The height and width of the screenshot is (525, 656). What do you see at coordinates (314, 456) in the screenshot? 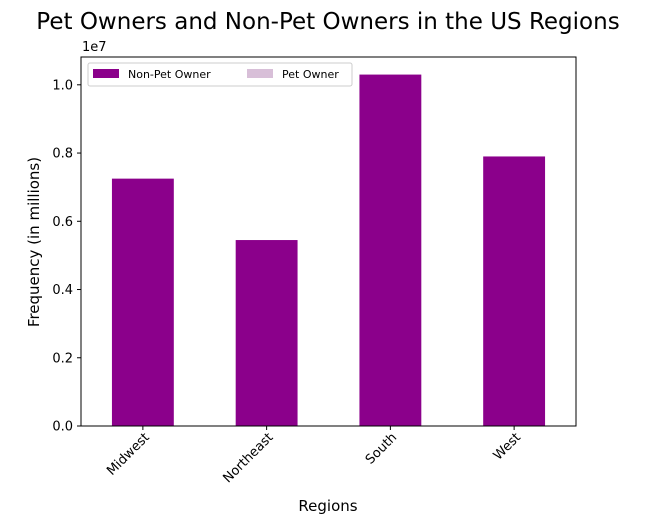
I see `x-axis: Midwest Northeast South West` at bounding box center [314, 456].